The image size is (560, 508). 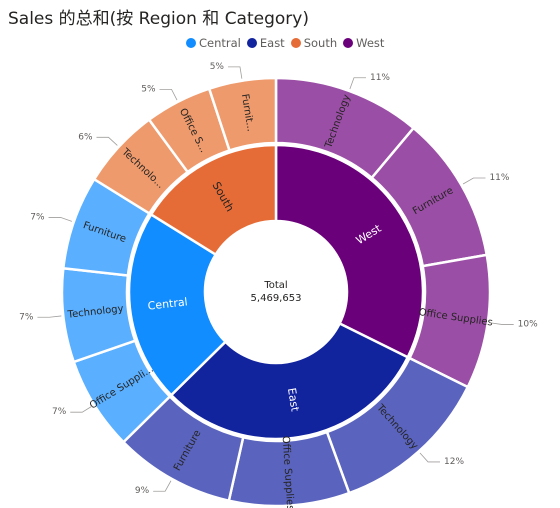 I want to click on inner-segment-south, so click(x=213, y=199).